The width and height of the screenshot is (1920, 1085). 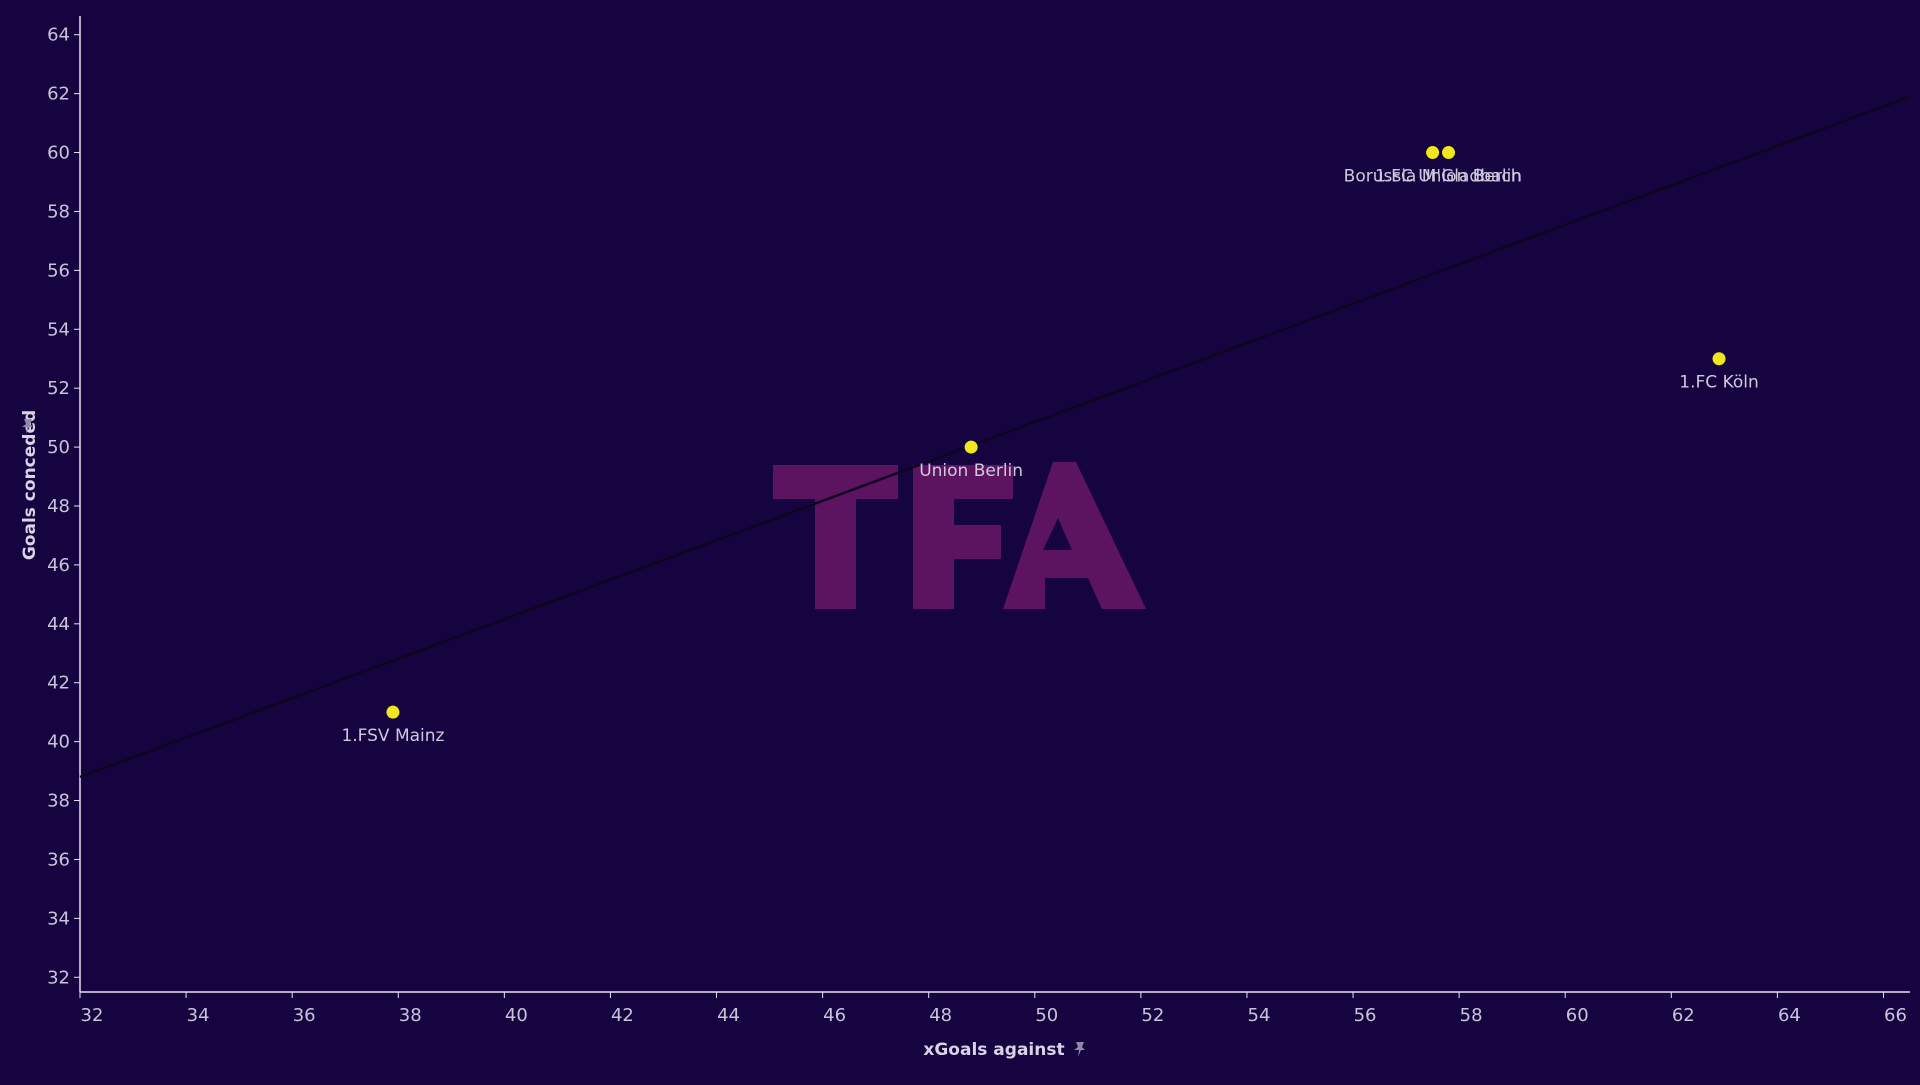 What do you see at coordinates (58, 270) in the screenshot?
I see `y-tick-label: 56` at bounding box center [58, 270].